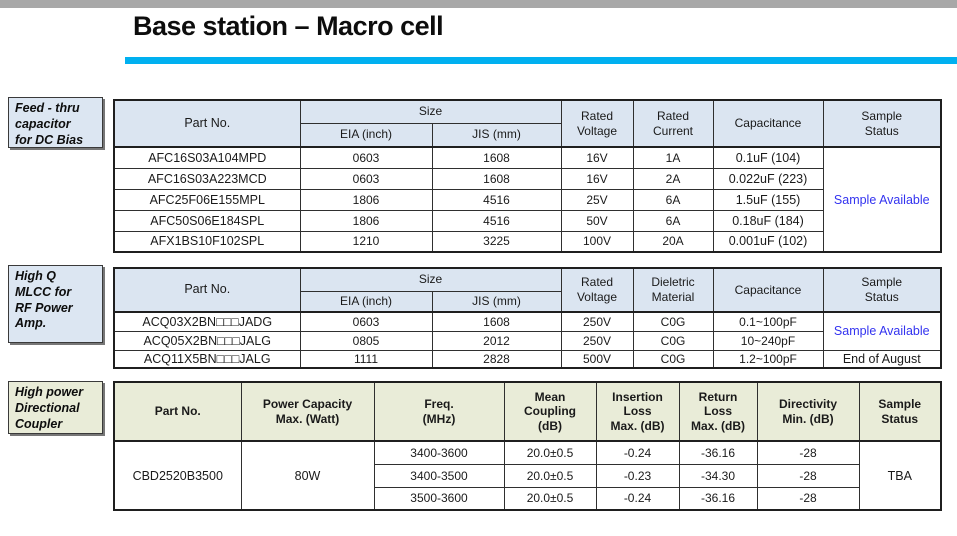 The height and width of the screenshot is (536, 957). I want to click on cell-jis: 2828, so click(496, 359).